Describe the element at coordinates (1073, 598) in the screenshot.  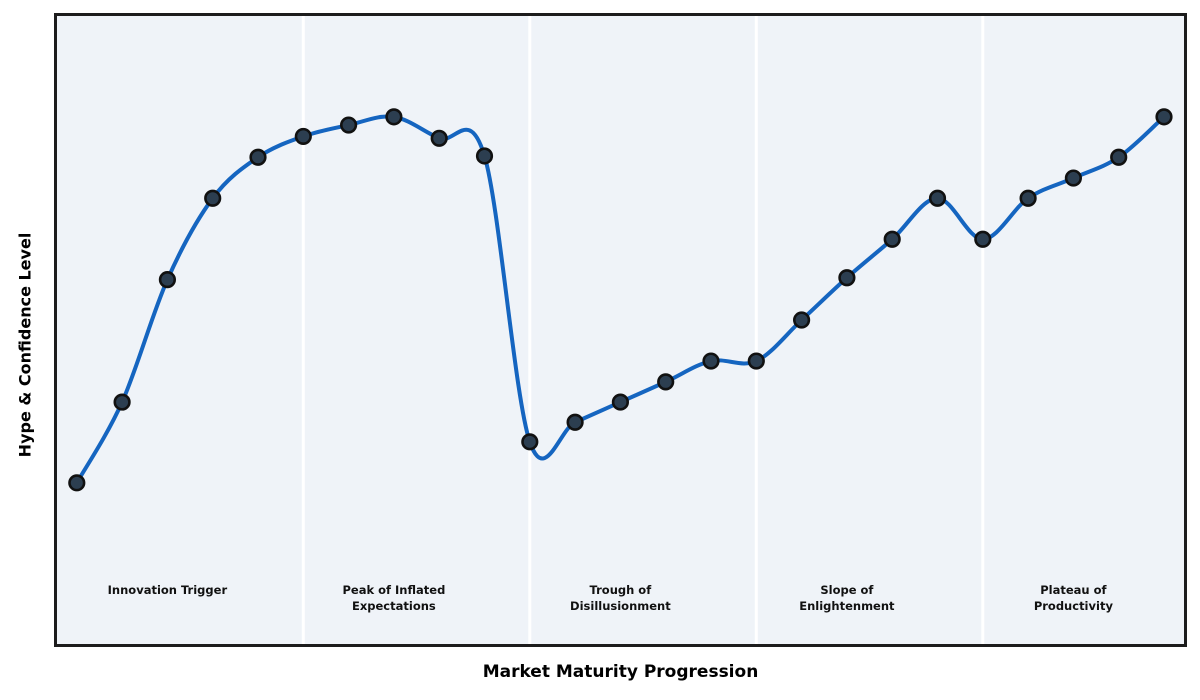
I see `phase-label: Plateau of Productivity` at that location.